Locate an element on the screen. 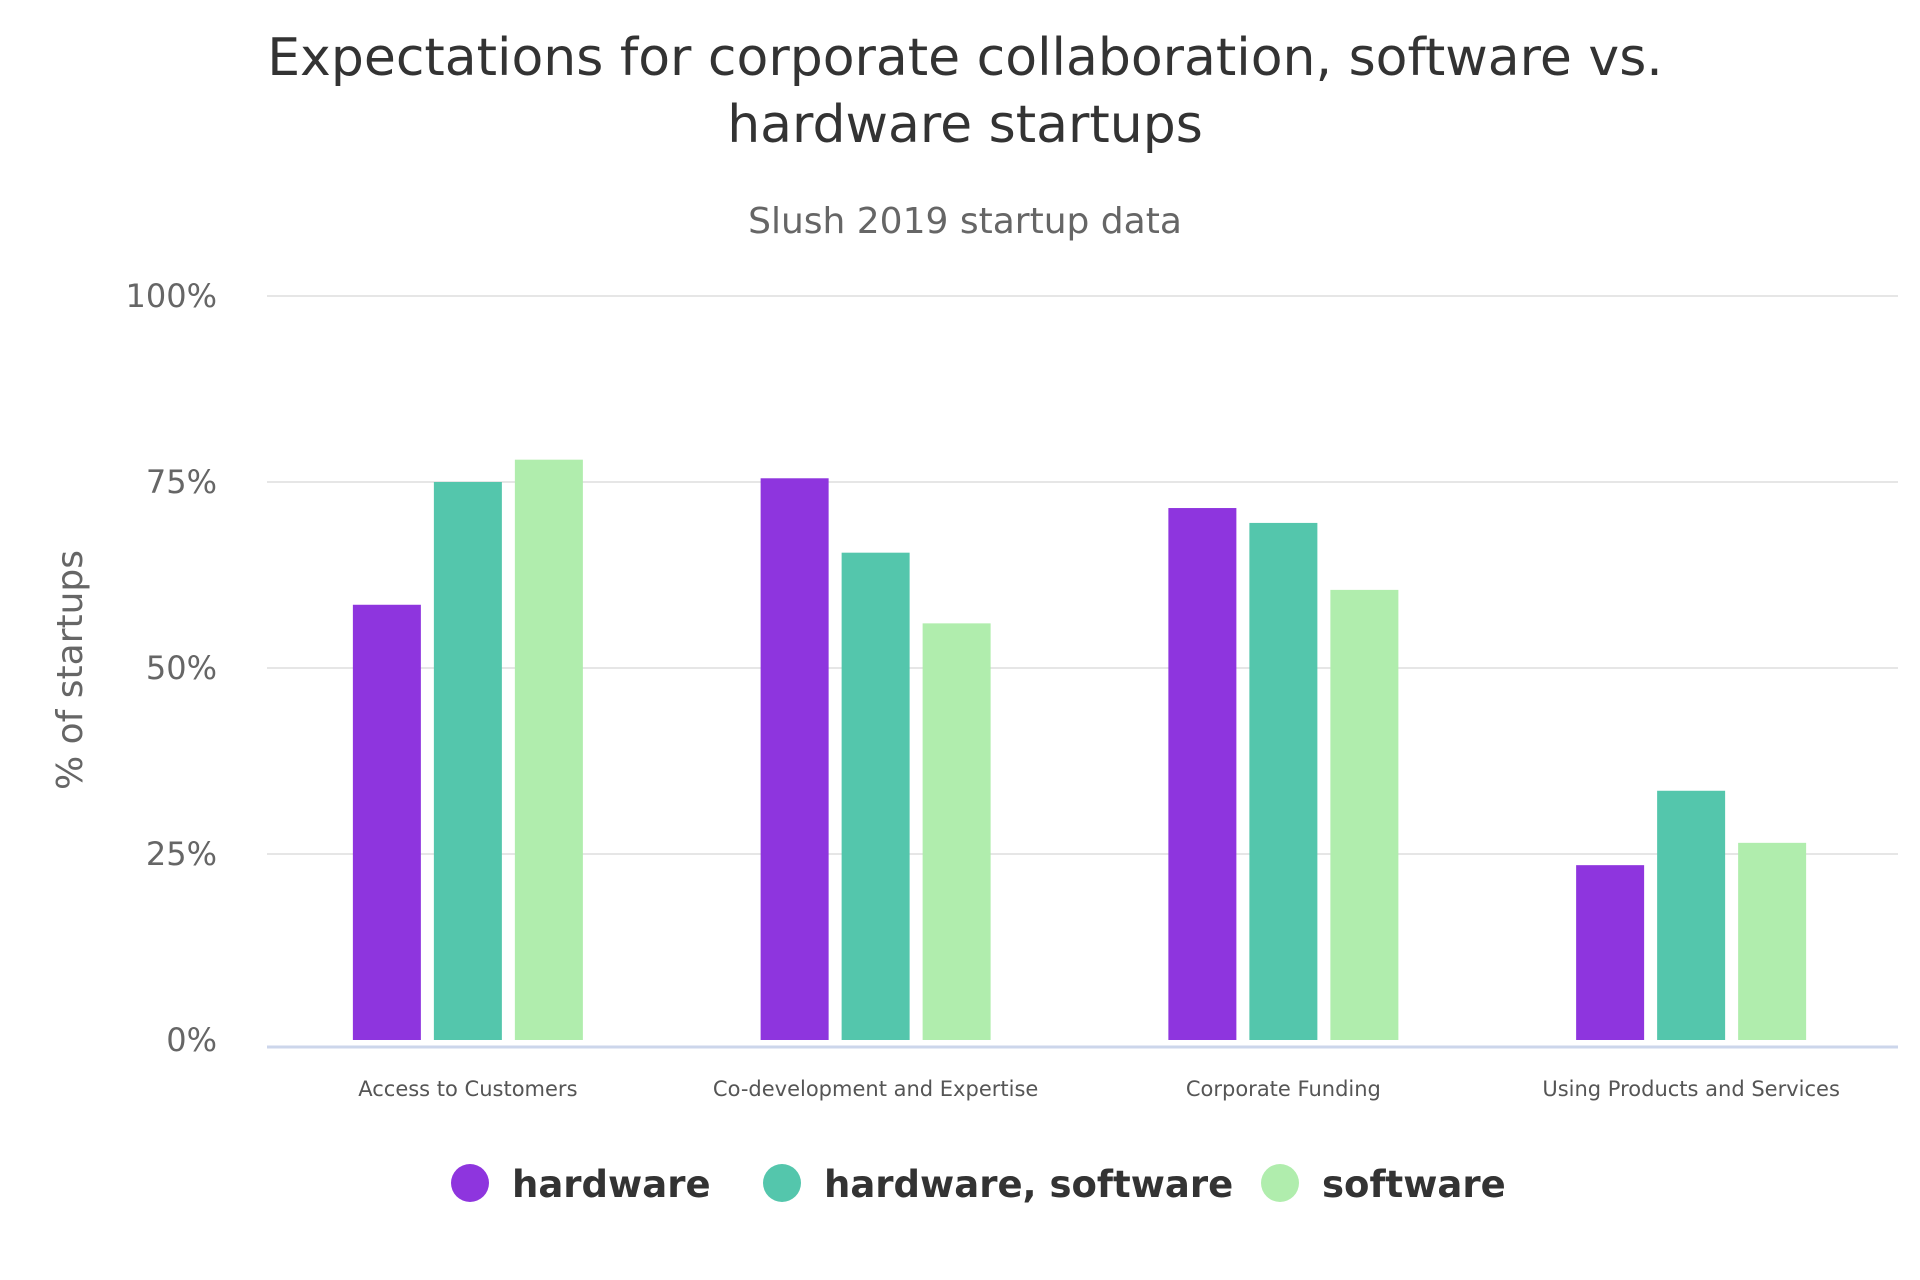 The height and width of the screenshot is (1280, 1920). chart-subtitle: Slush 2019 startup data is located at coordinates (965, 221).